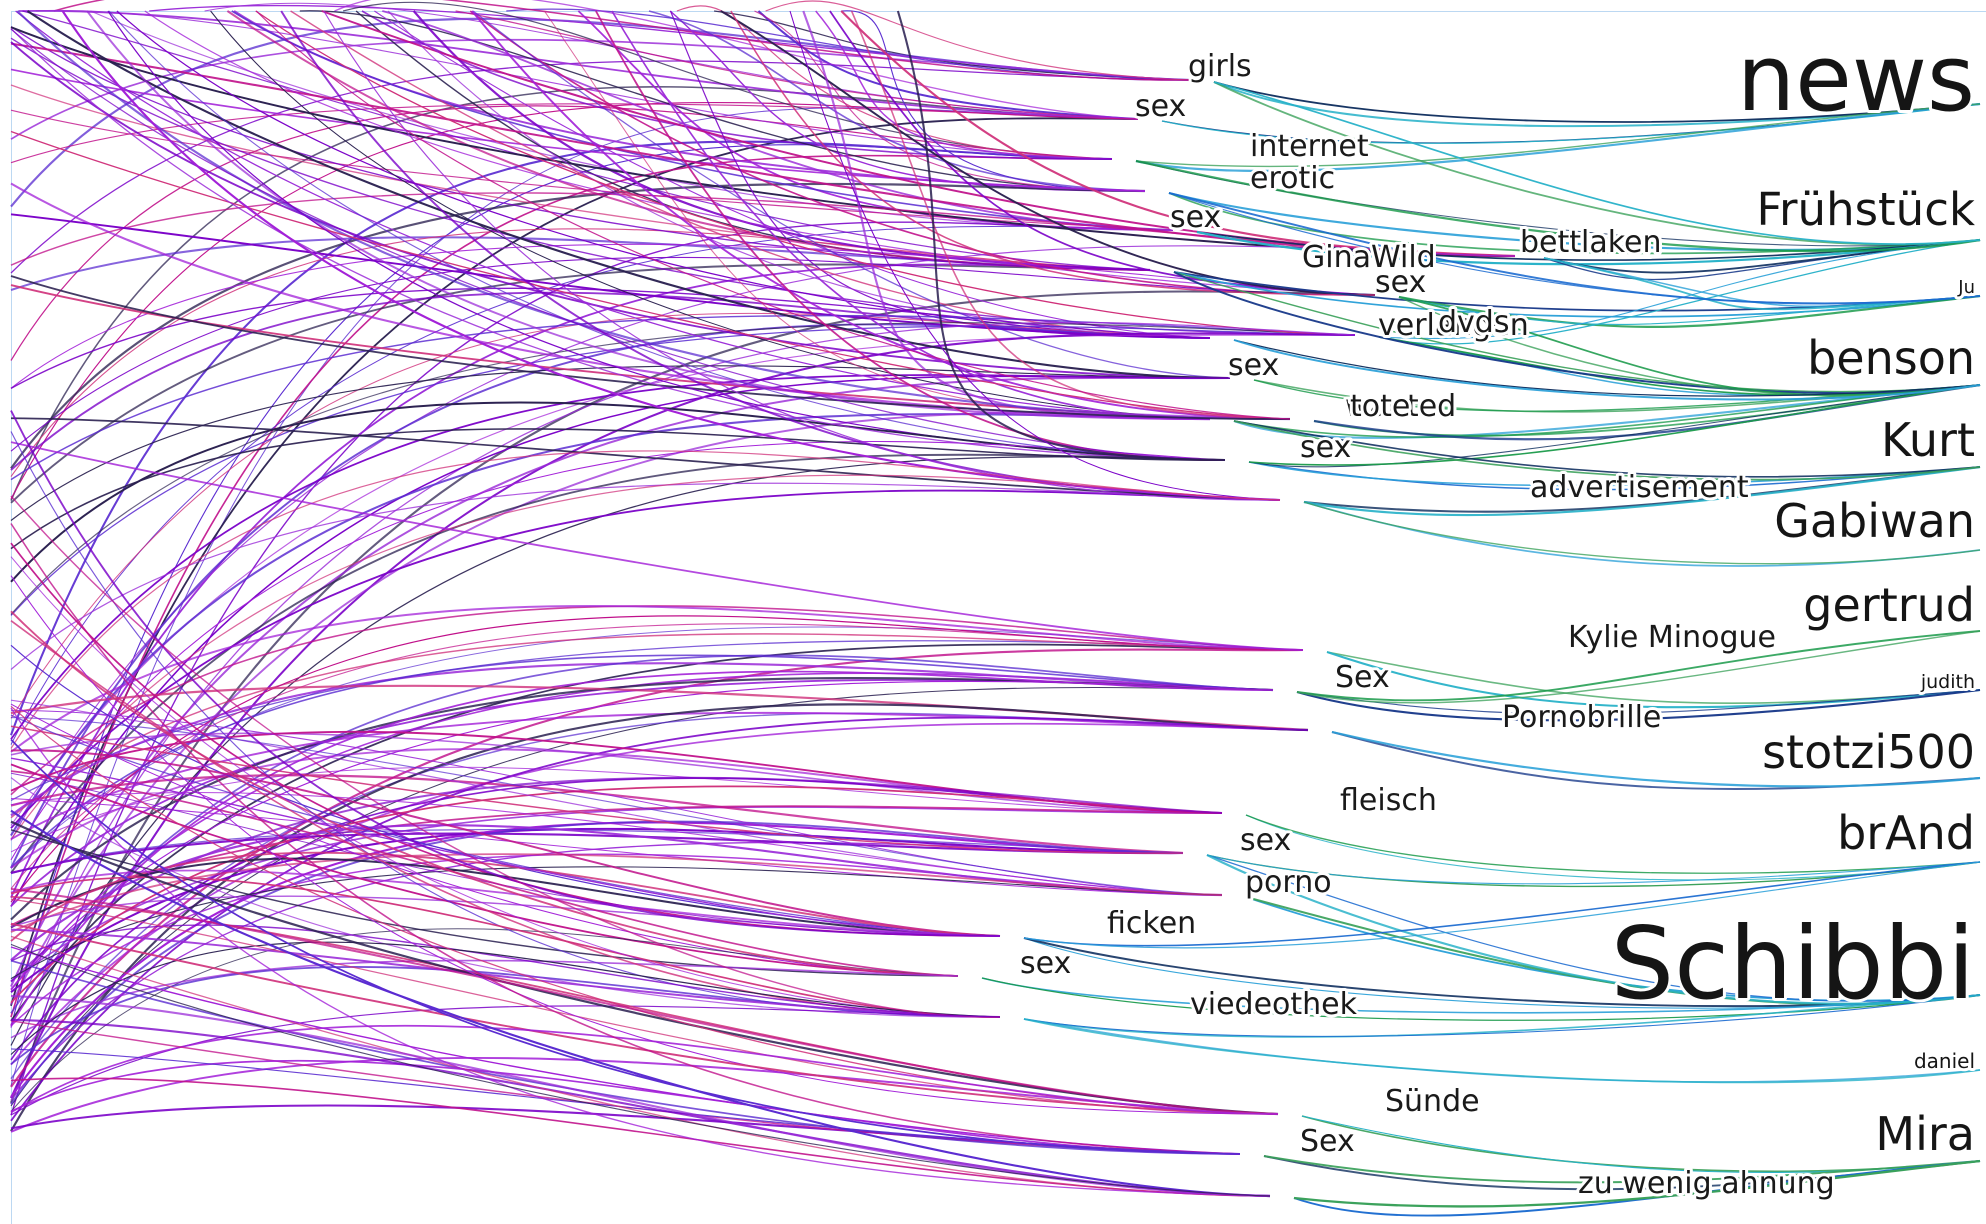 The width and height of the screenshot is (1986, 1224). I want to click on term-label-halo: fleisch, so click(1388, 800).